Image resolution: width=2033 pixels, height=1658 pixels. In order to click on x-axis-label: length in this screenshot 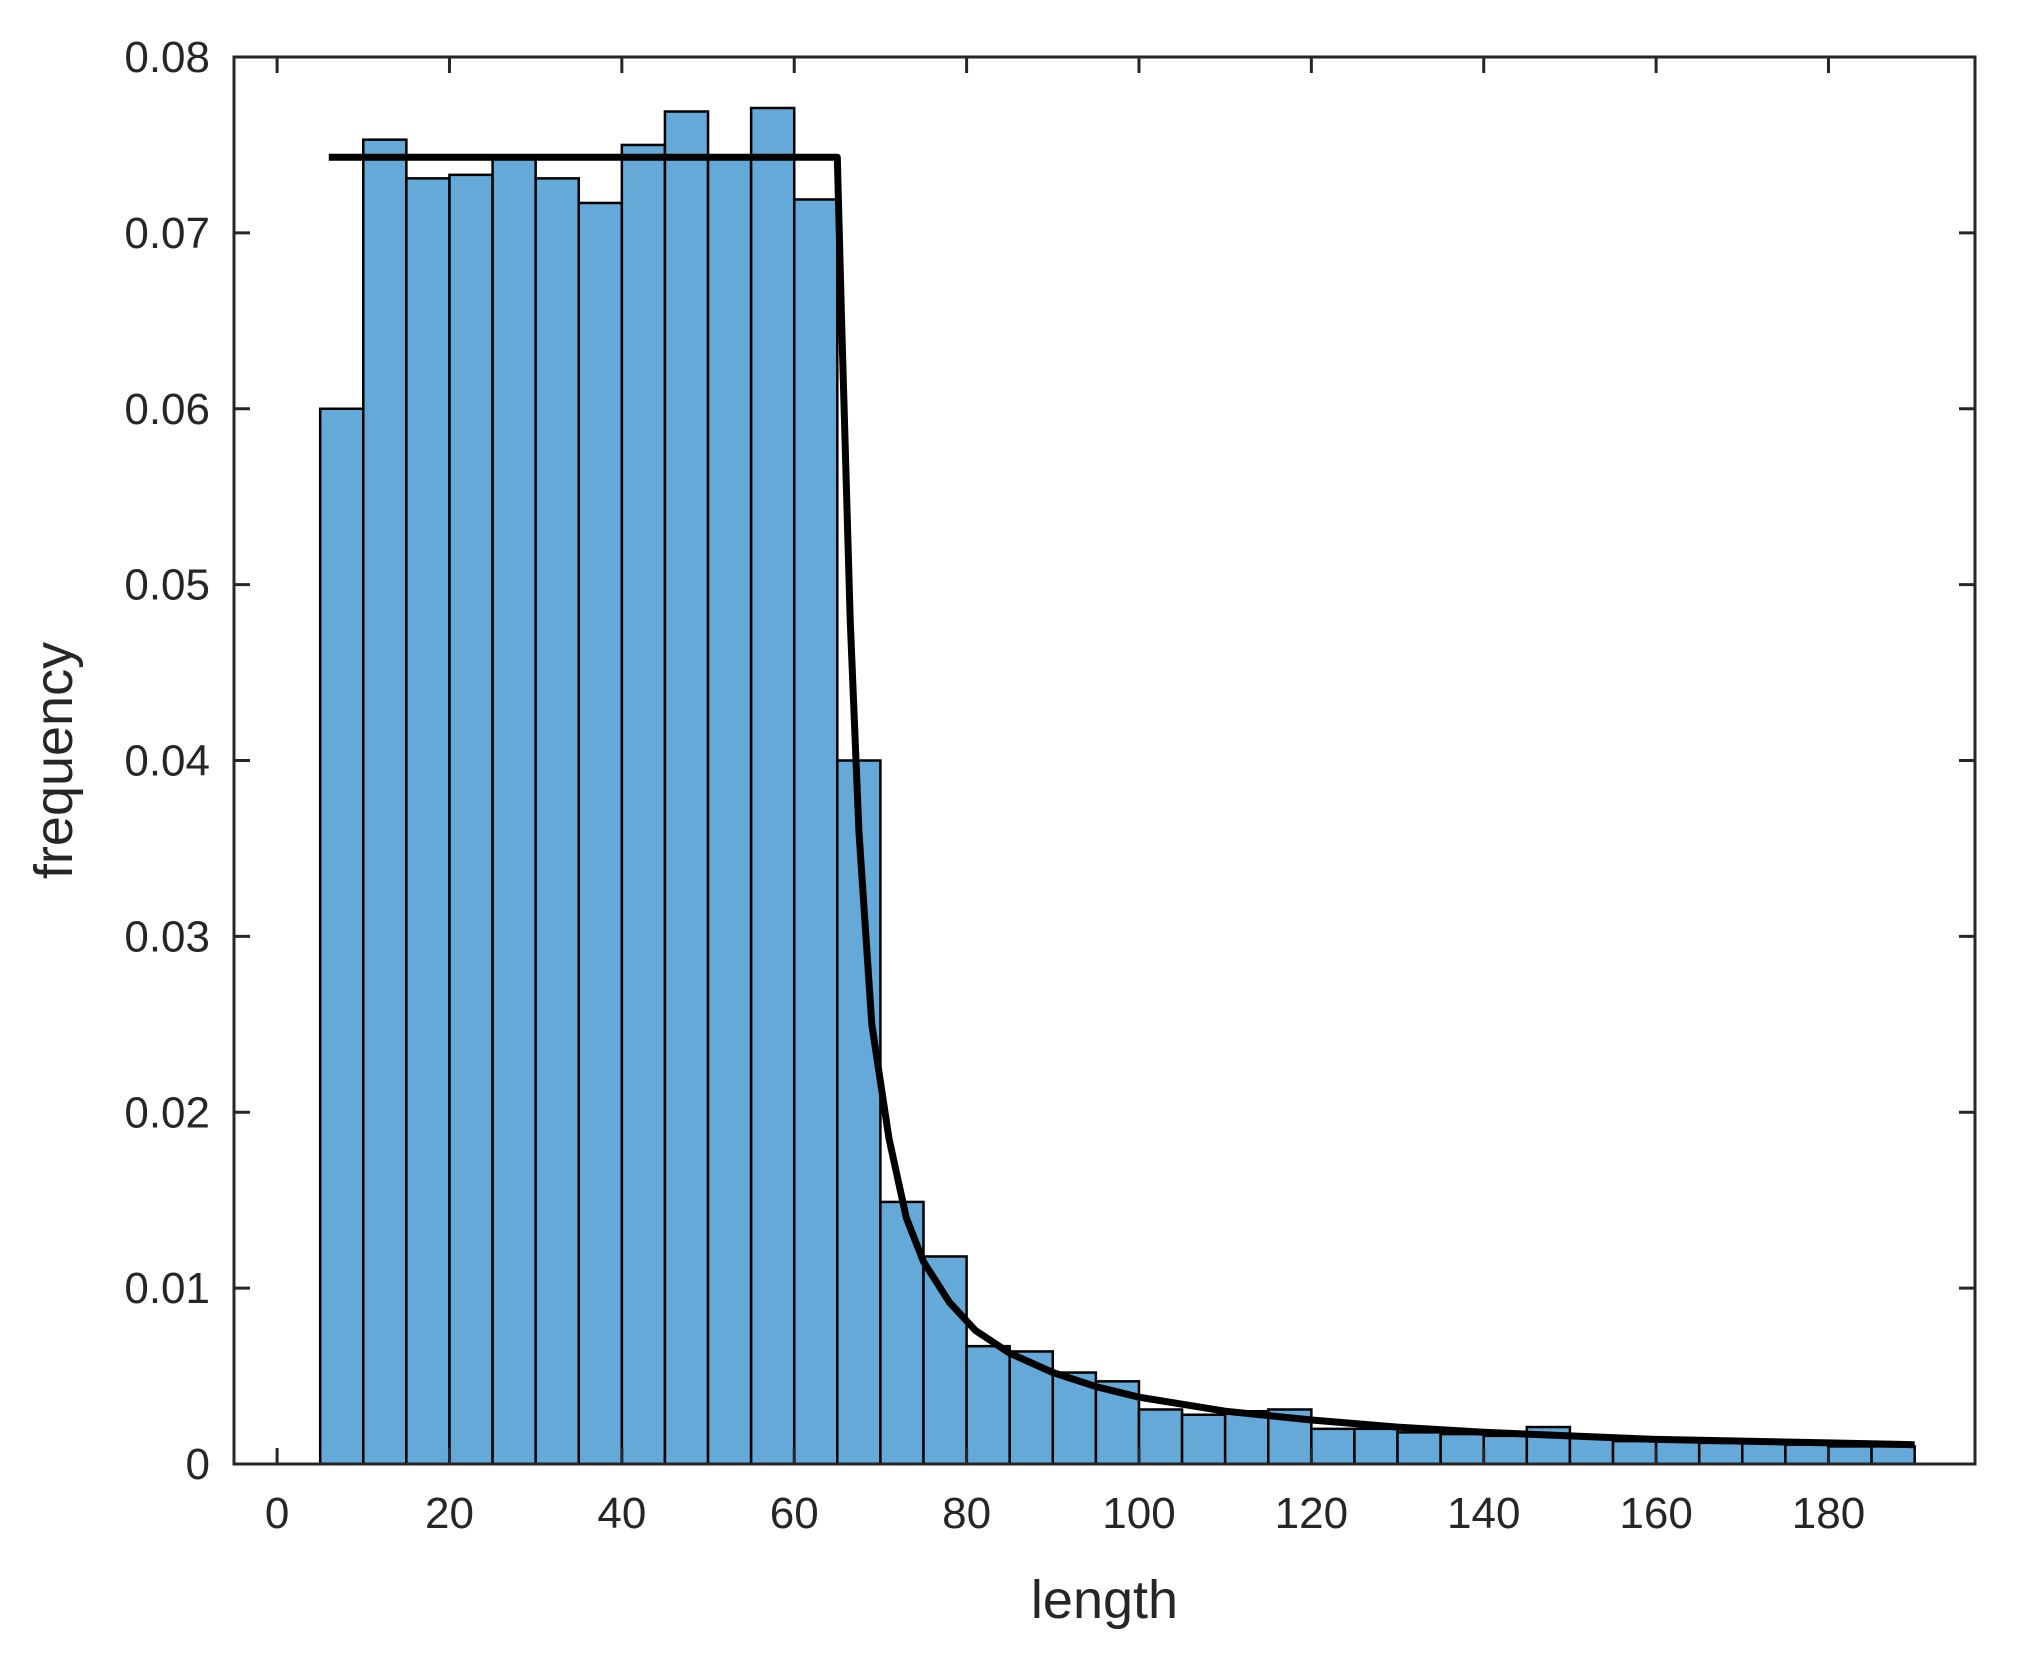, I will do `click(1104, 1600)`.